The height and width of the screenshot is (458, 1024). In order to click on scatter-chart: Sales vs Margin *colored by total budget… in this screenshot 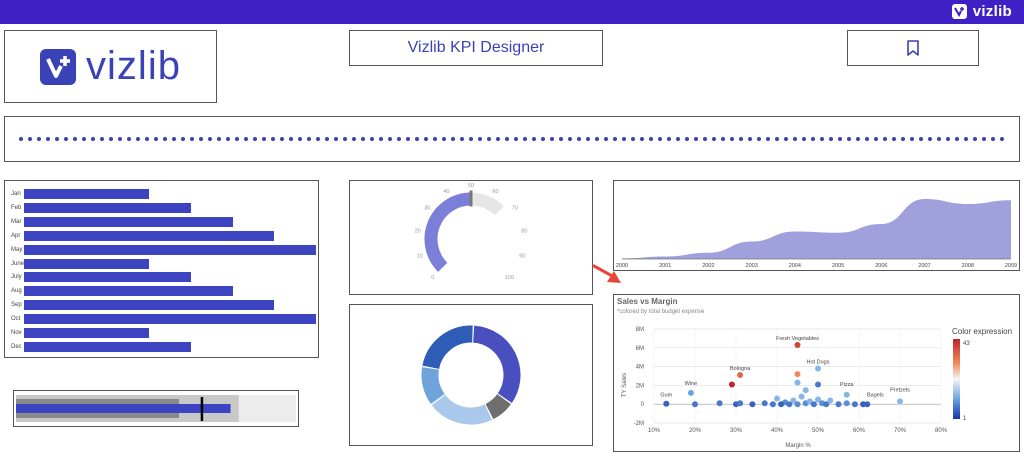, I will do `click(816, 373)`.